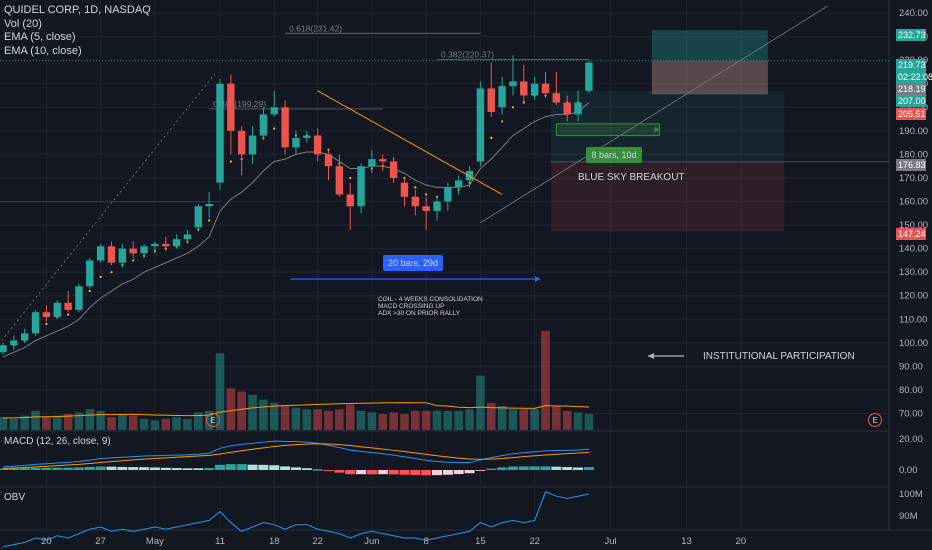 The image size is (932, 550). I want to click on channel-trendline, so click(654, 114).